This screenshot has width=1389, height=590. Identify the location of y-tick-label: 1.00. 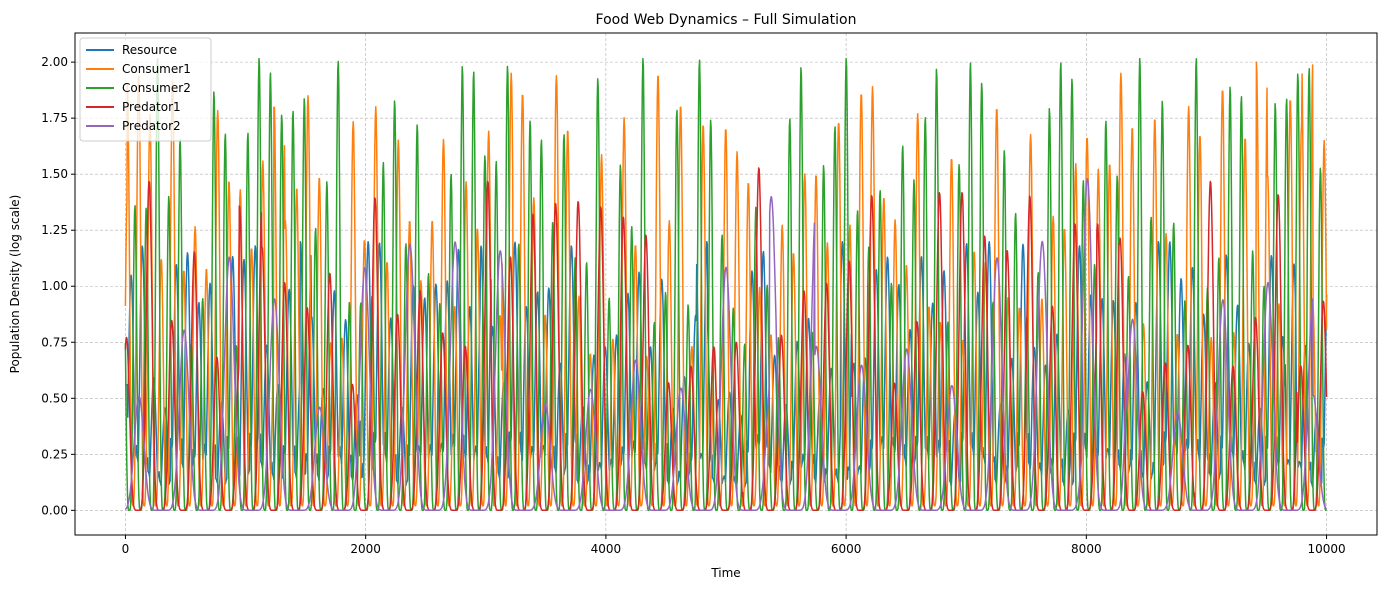
(54, 286).